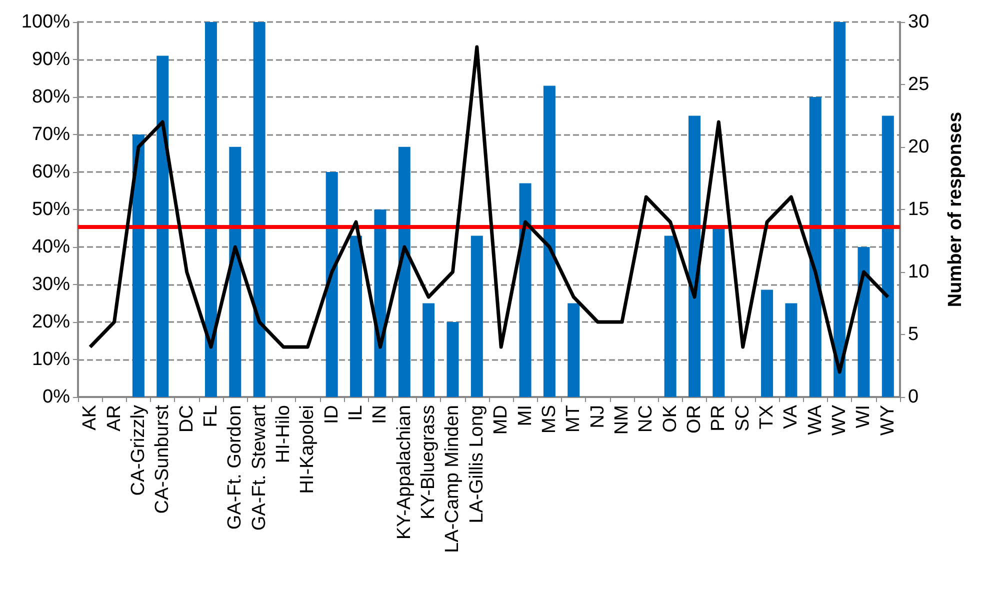 Image resolution: width=992 pixels, height=599 pixels. I want to click on x-tick-label: CA-Grizzly, so click(138, 450).